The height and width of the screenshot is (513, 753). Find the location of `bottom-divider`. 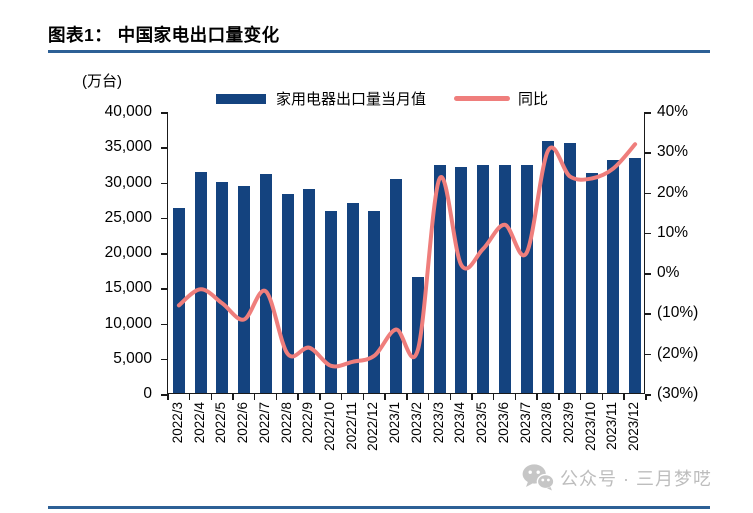

bottom-divider is located at coordinates (379, 507).